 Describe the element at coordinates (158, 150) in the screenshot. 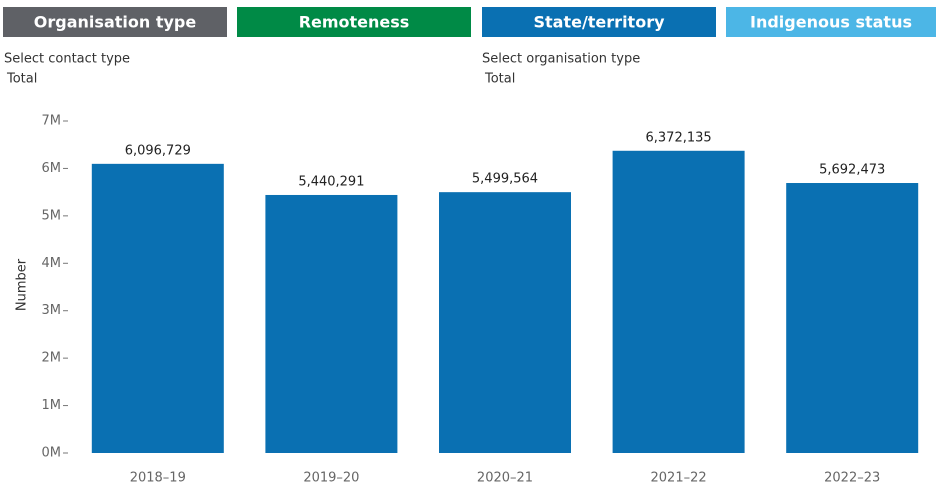

I see `value-label: 6,096,729` at that location.